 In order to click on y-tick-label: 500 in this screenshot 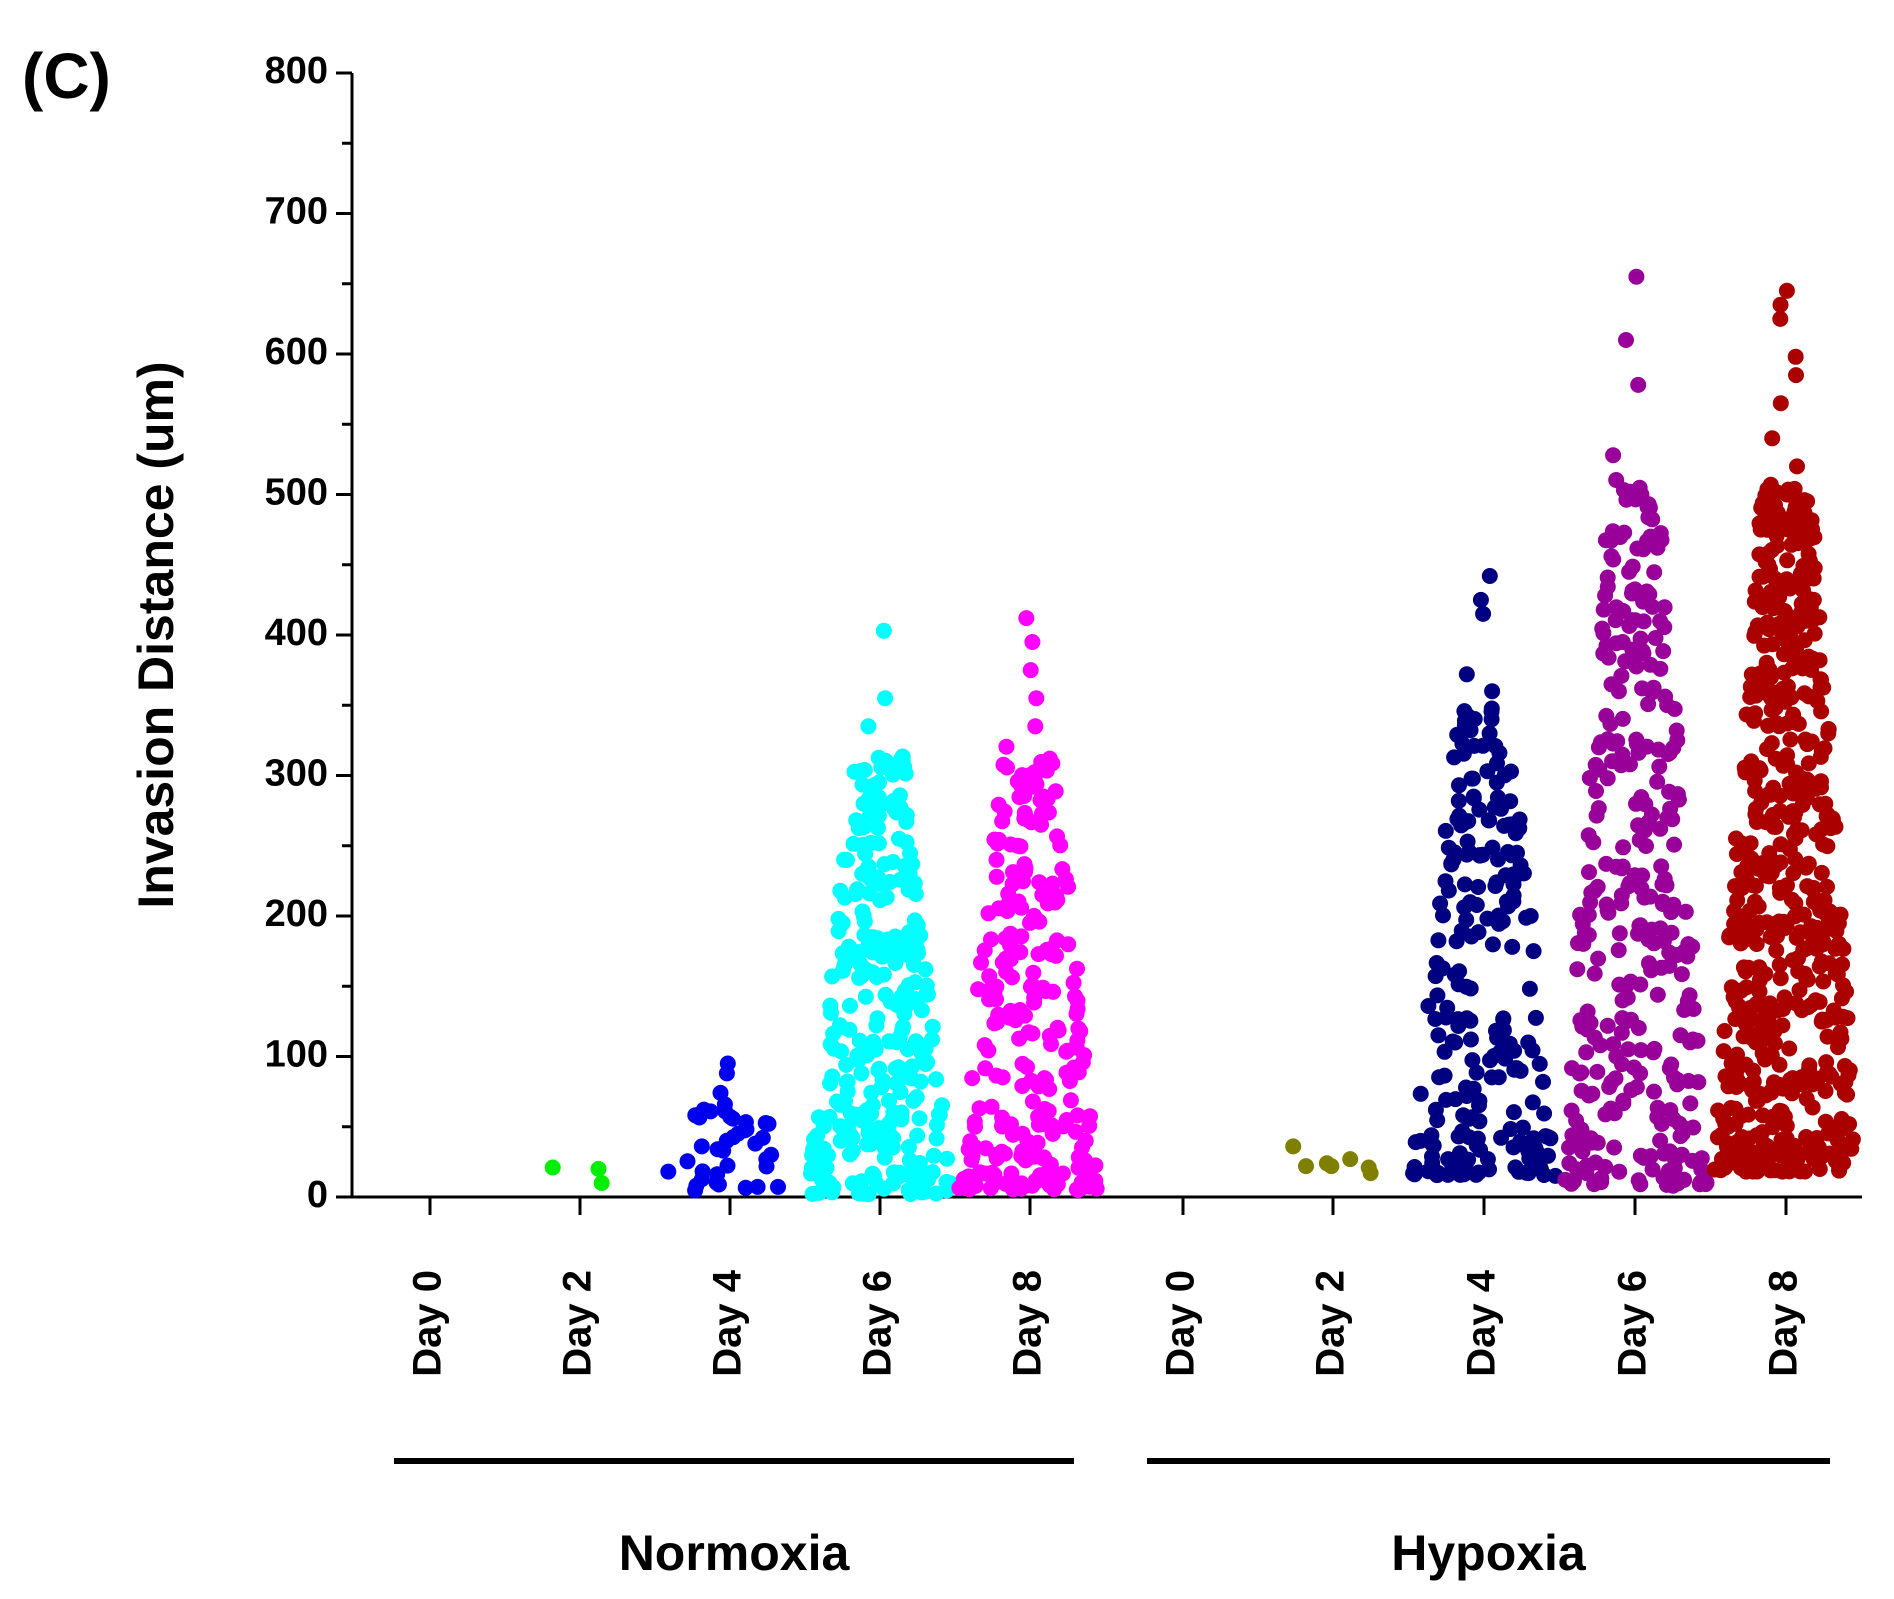, I will do `click(296, 493)`.